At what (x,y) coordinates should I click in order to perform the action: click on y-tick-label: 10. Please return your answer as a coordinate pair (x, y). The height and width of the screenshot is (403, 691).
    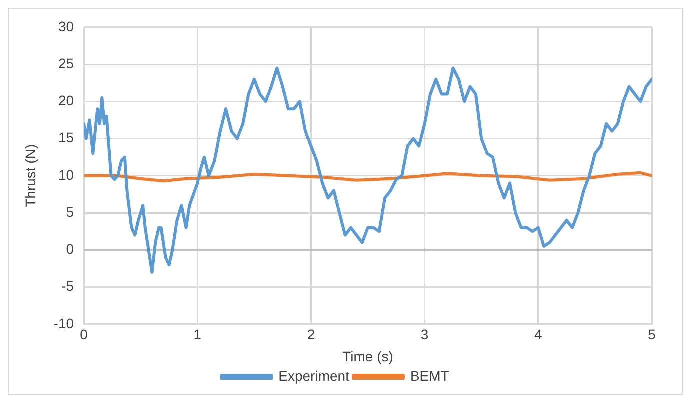
    Looking at the image, I should click on (66, 174).